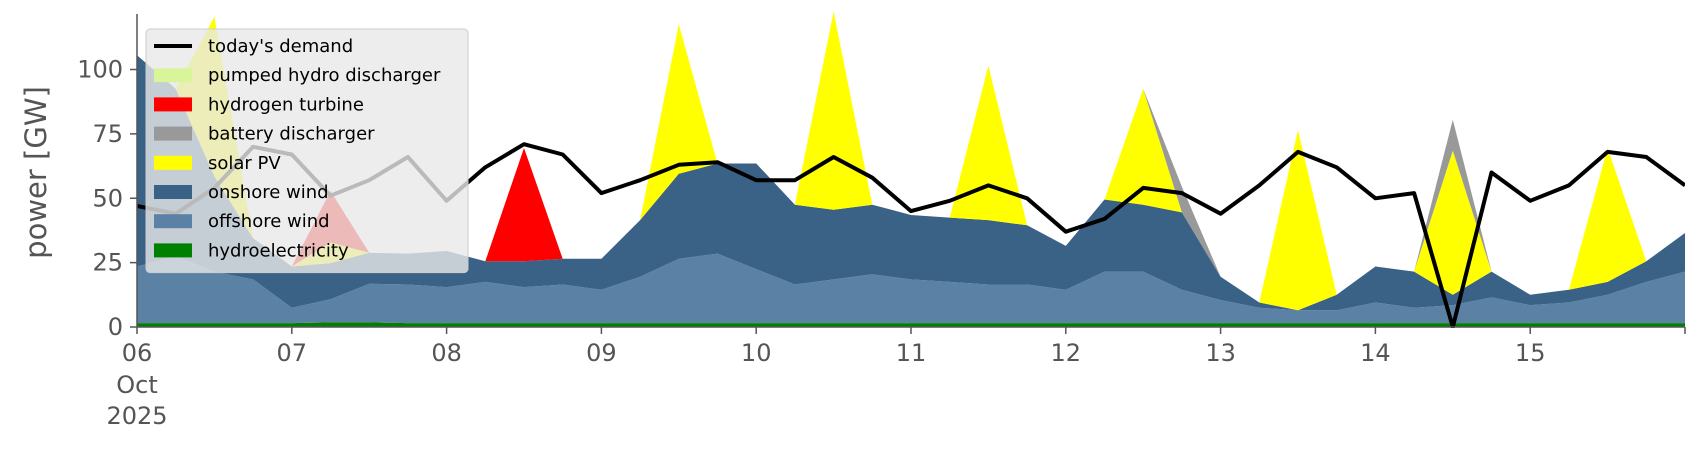 The height and width of the screenshot is (460, 1706). I want to click on x-tick-label: 11, so click(911, 353).